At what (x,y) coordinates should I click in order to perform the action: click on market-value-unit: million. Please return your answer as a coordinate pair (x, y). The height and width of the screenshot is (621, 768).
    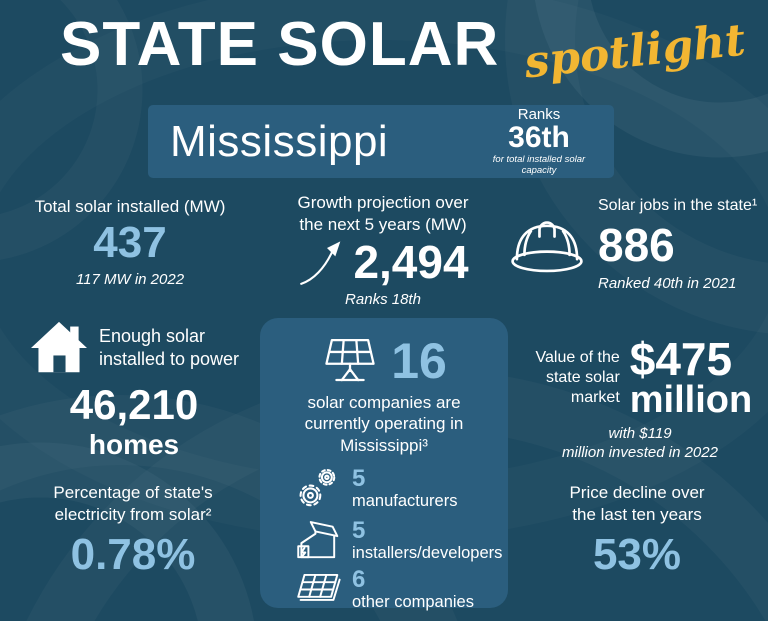
    Looking at the image, I should click on (691, 399).